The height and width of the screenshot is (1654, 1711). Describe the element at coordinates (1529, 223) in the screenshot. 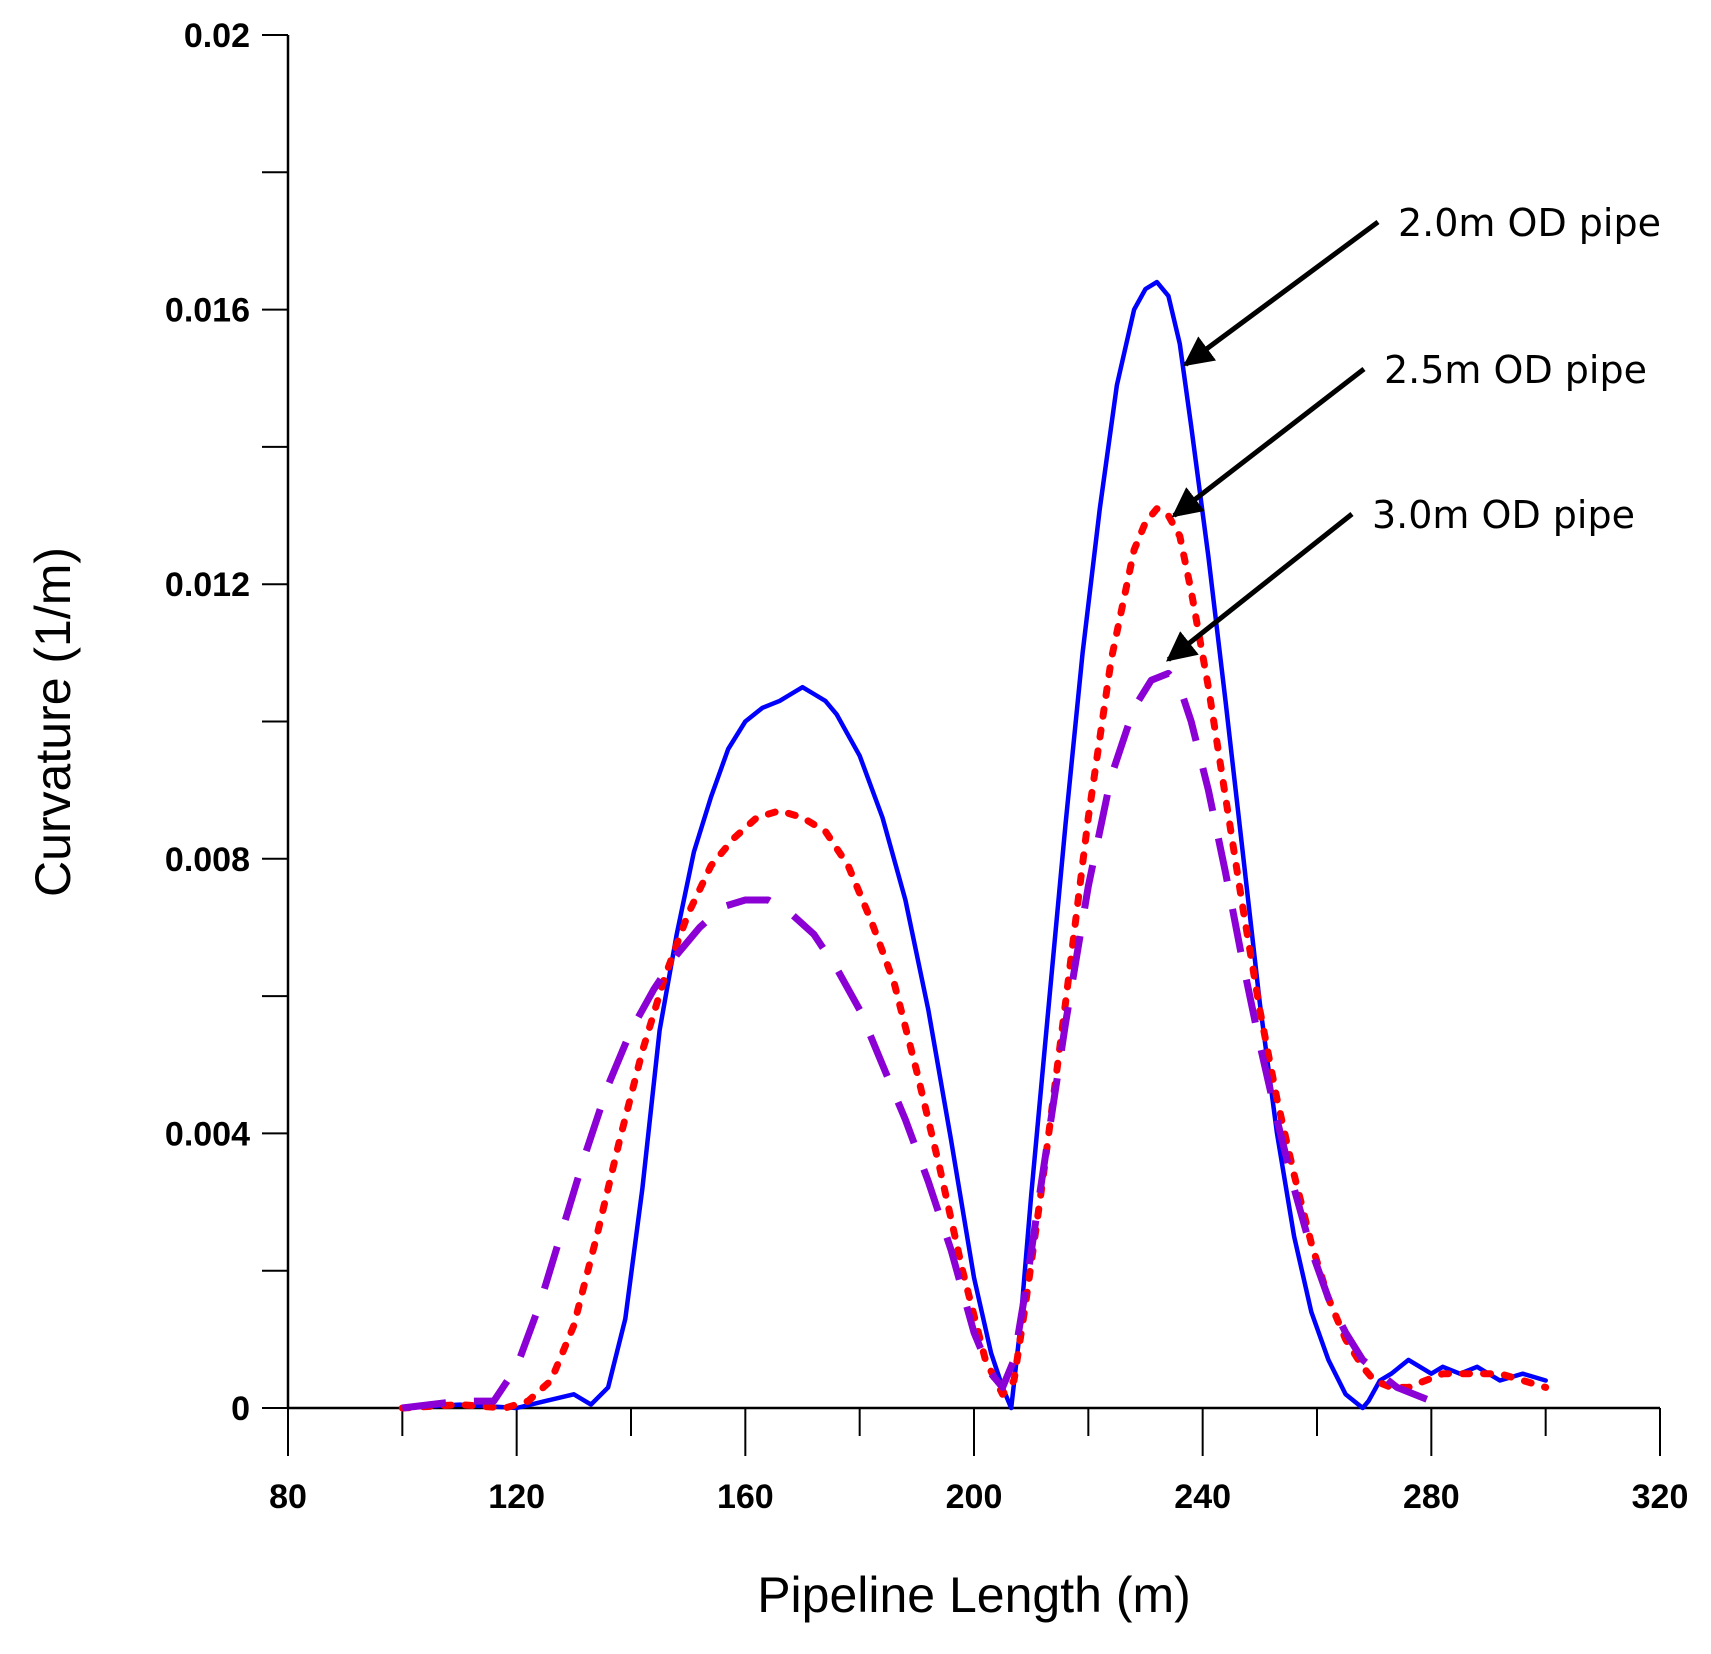

I see `annotation-label: 2.0m OD pipe` at that location.